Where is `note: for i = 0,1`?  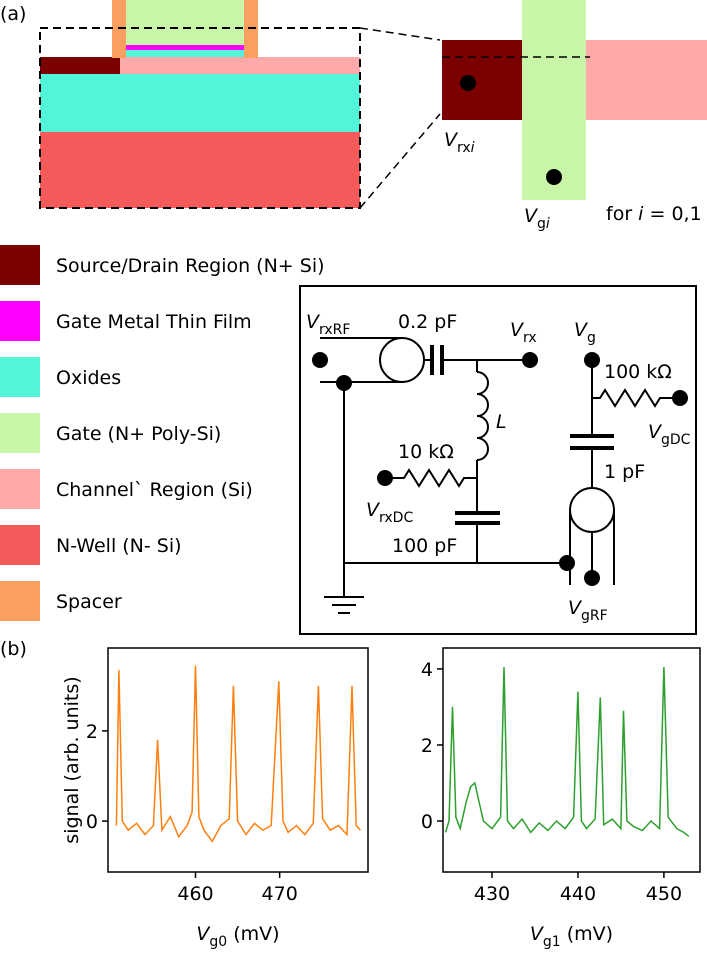 note: for i = 0,1 is located at coordinates (654, 214).